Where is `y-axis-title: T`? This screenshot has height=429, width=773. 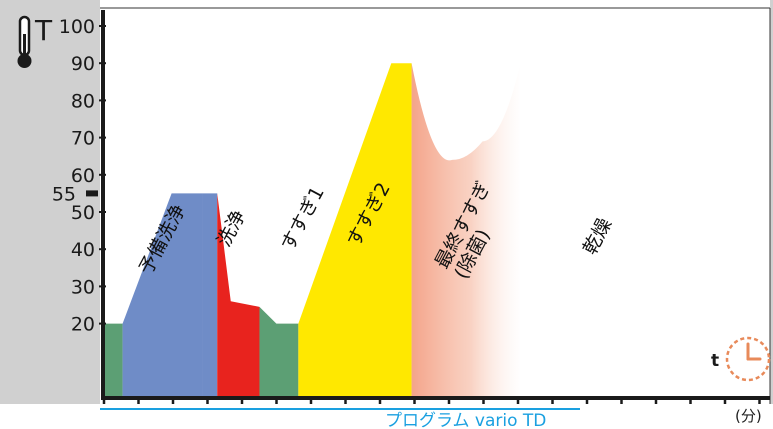
y-axis-title: T is located at coordinates (43, 30).